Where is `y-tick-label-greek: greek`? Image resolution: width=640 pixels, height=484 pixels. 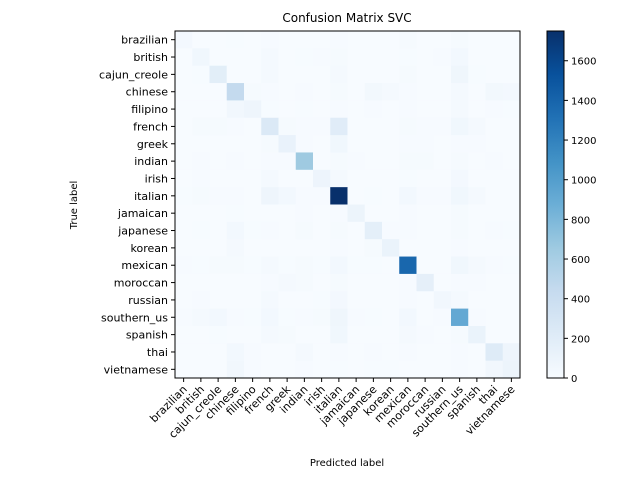 y-tick-label-greek: greek is located at coordinates (153, 144).